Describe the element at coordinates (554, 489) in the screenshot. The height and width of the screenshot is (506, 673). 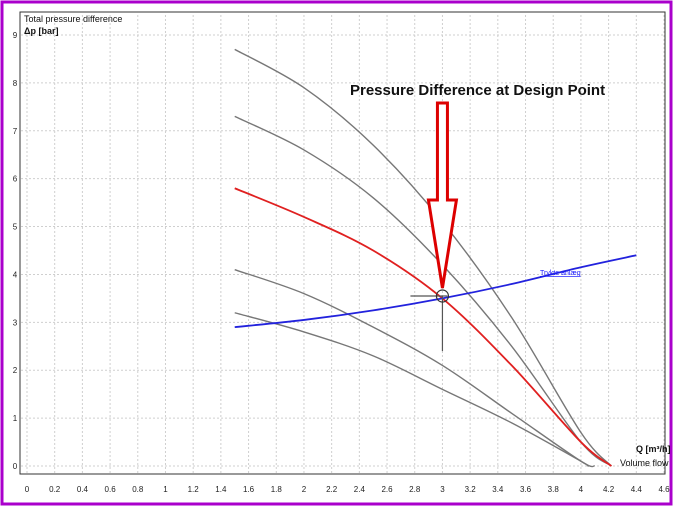
I see `x-tick-label: 3.8` at that location.